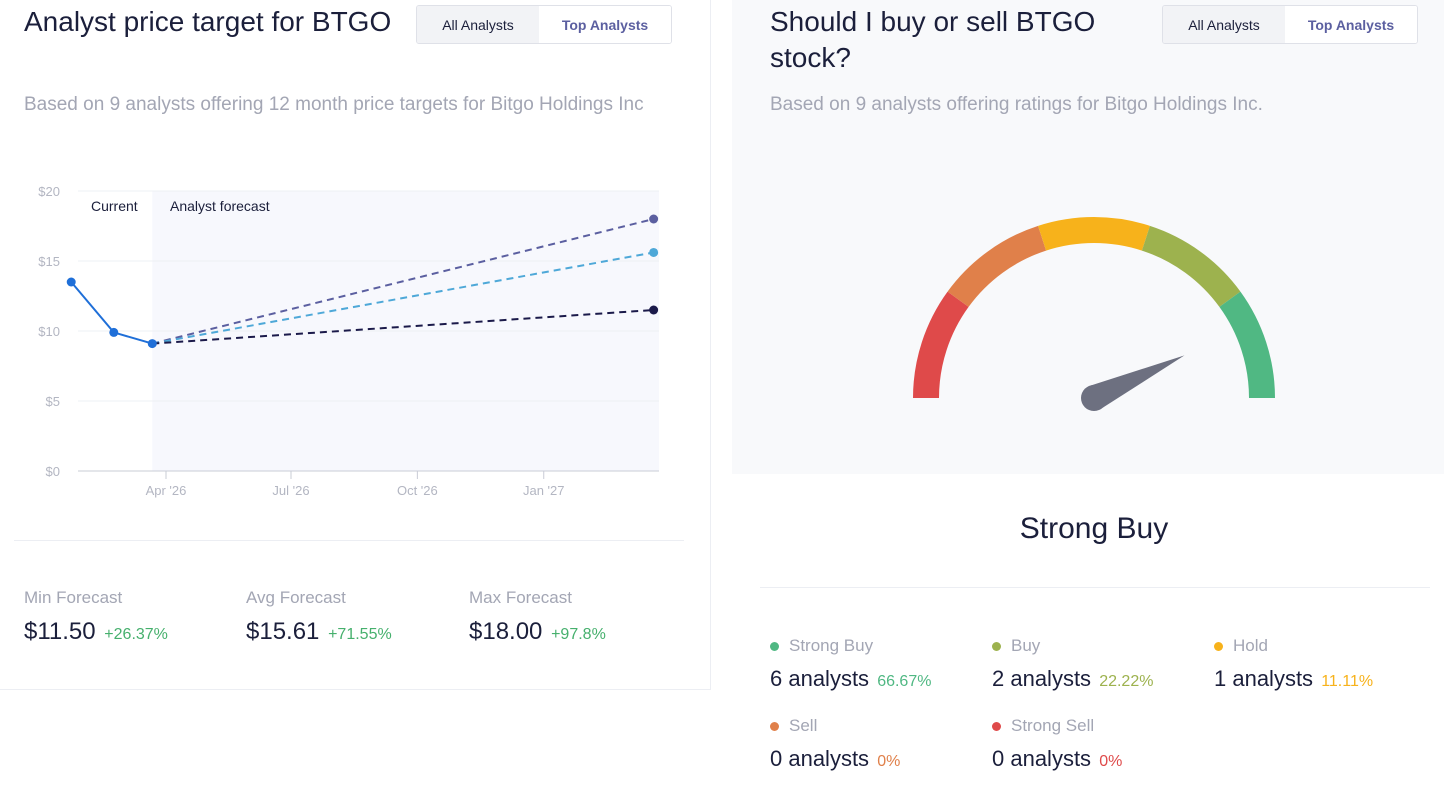 The width and height of the screenshot is (1444, 802). Describe the element at coordinates (1057, 744) in the screenshot. I see `rating-strong-sell: Strong Sell 0 analysts 0%` at that location.